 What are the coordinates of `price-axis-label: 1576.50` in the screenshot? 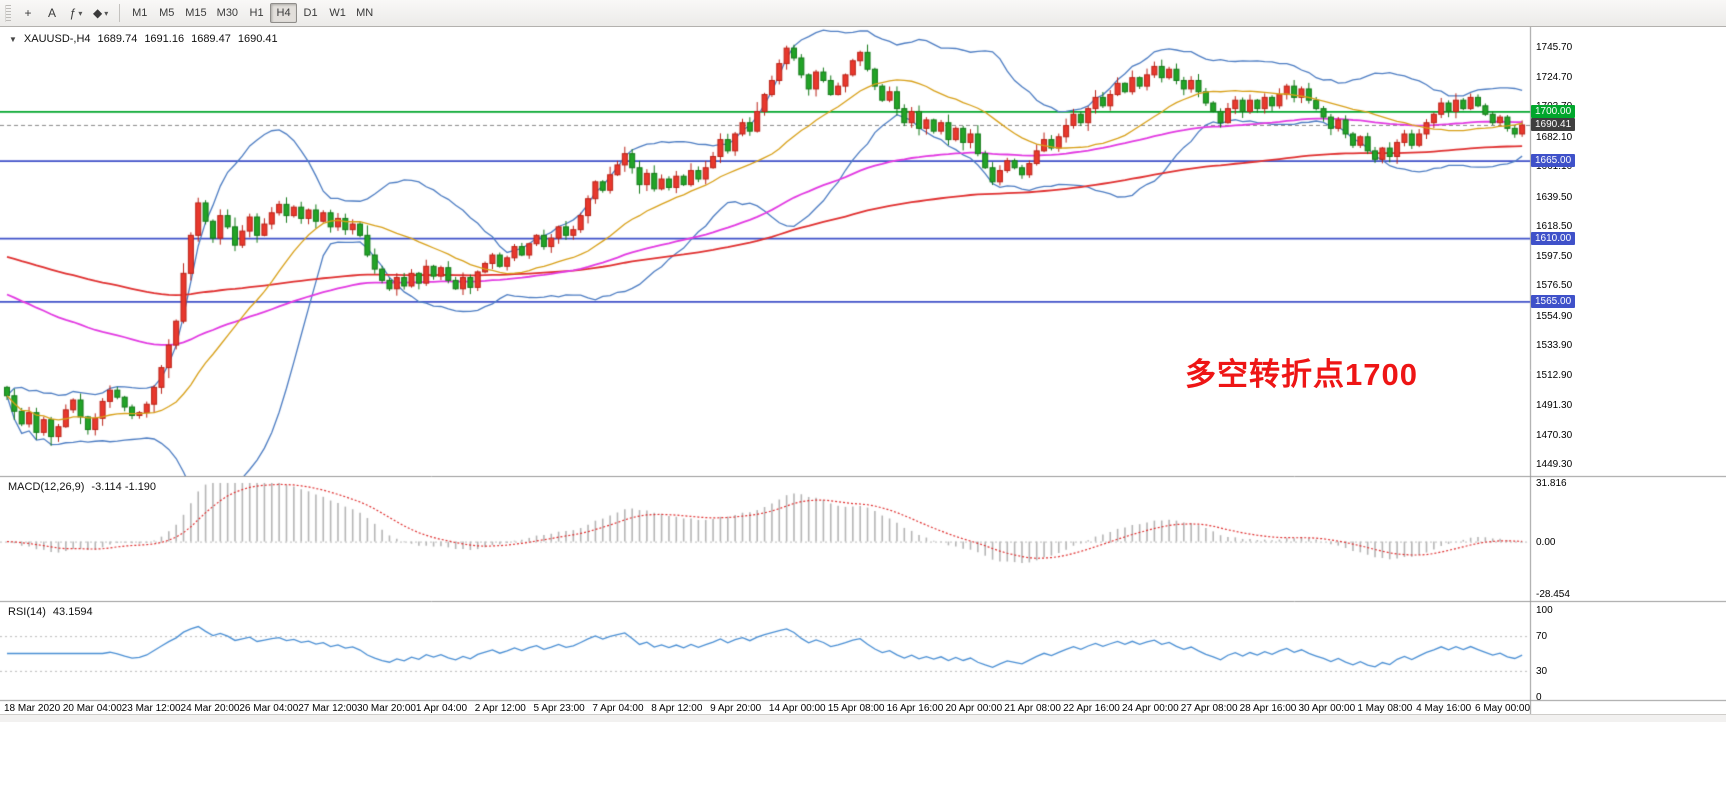 It's located at (1554, 286).